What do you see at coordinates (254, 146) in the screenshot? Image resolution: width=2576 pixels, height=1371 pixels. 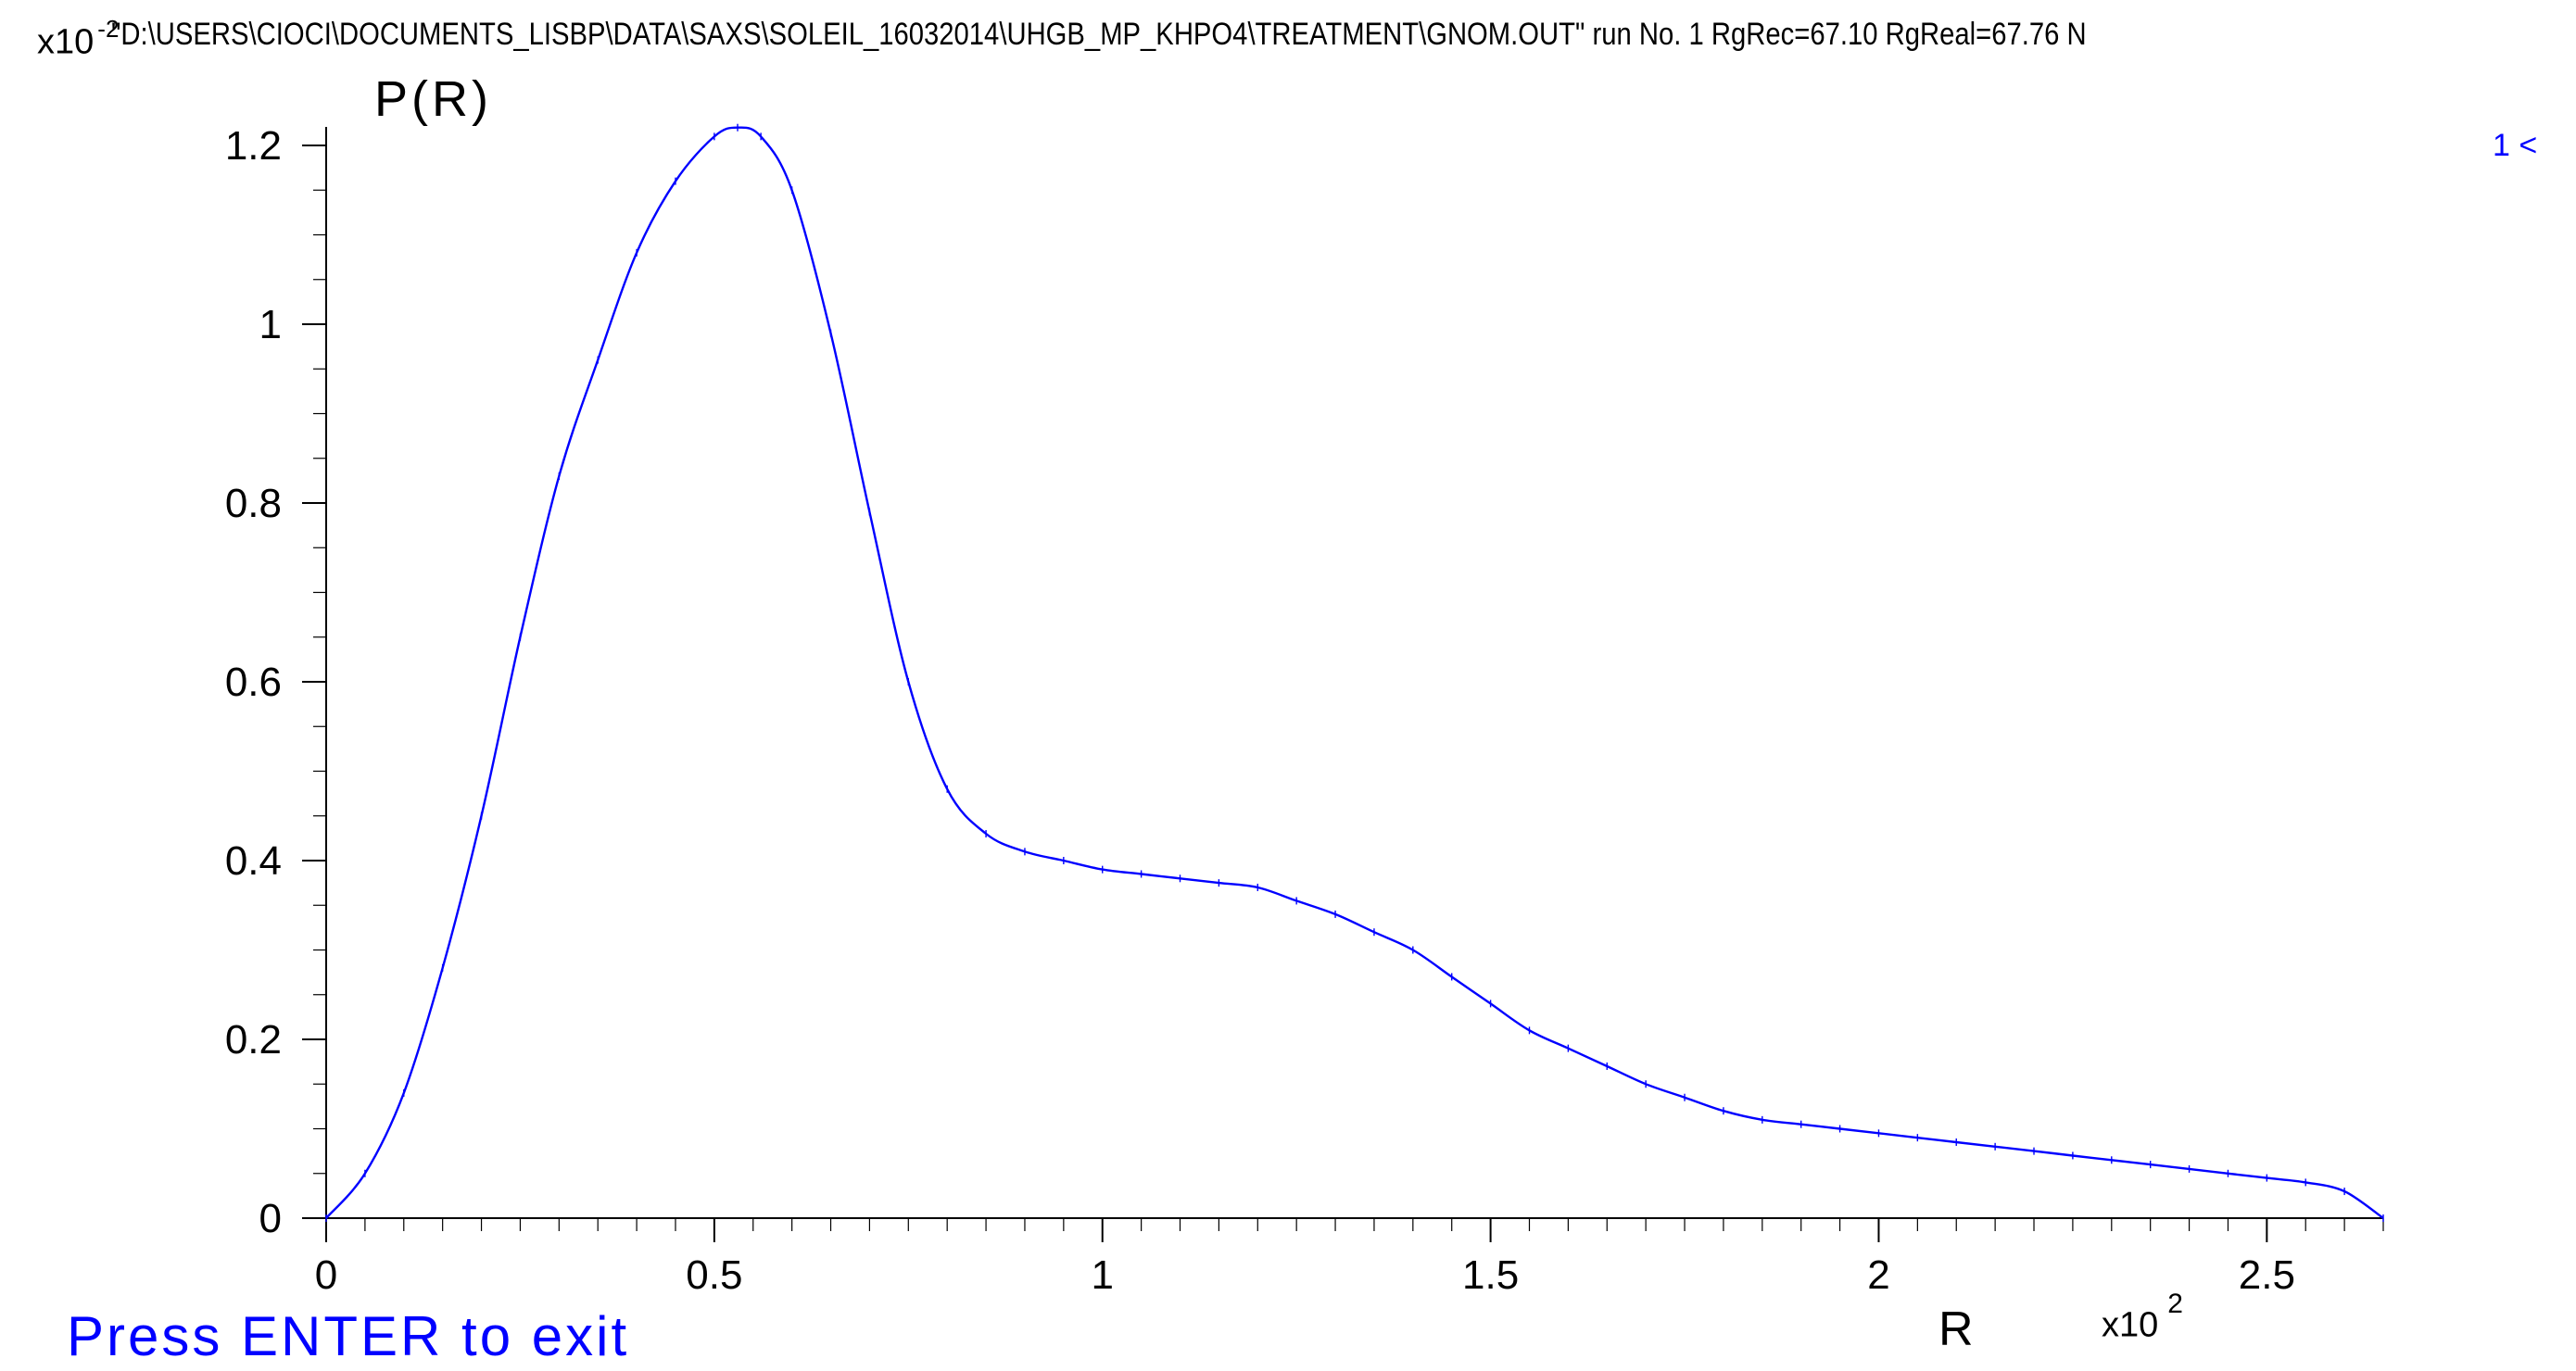 I see `y-tick-label: 1.2` at bounding box center [254, 146].